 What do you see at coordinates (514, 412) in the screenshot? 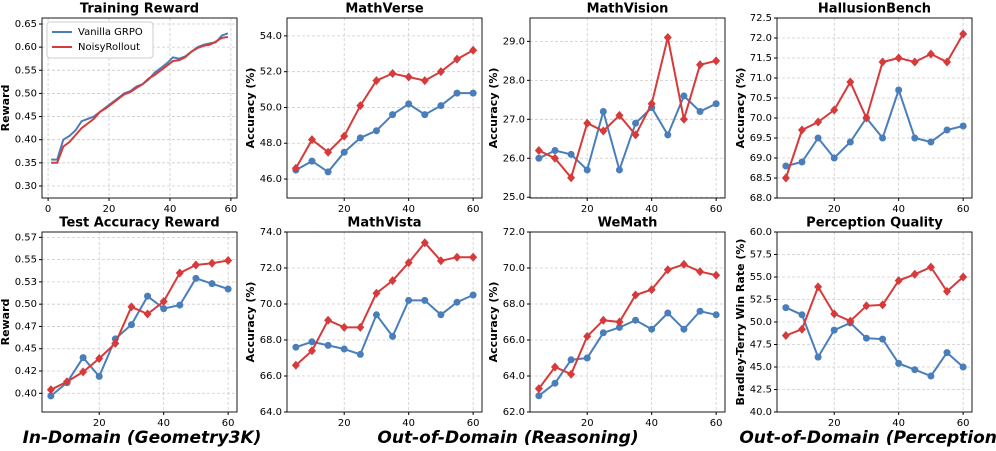
I see `y-tick-label: 62.0` at bounding box center [514, 412].